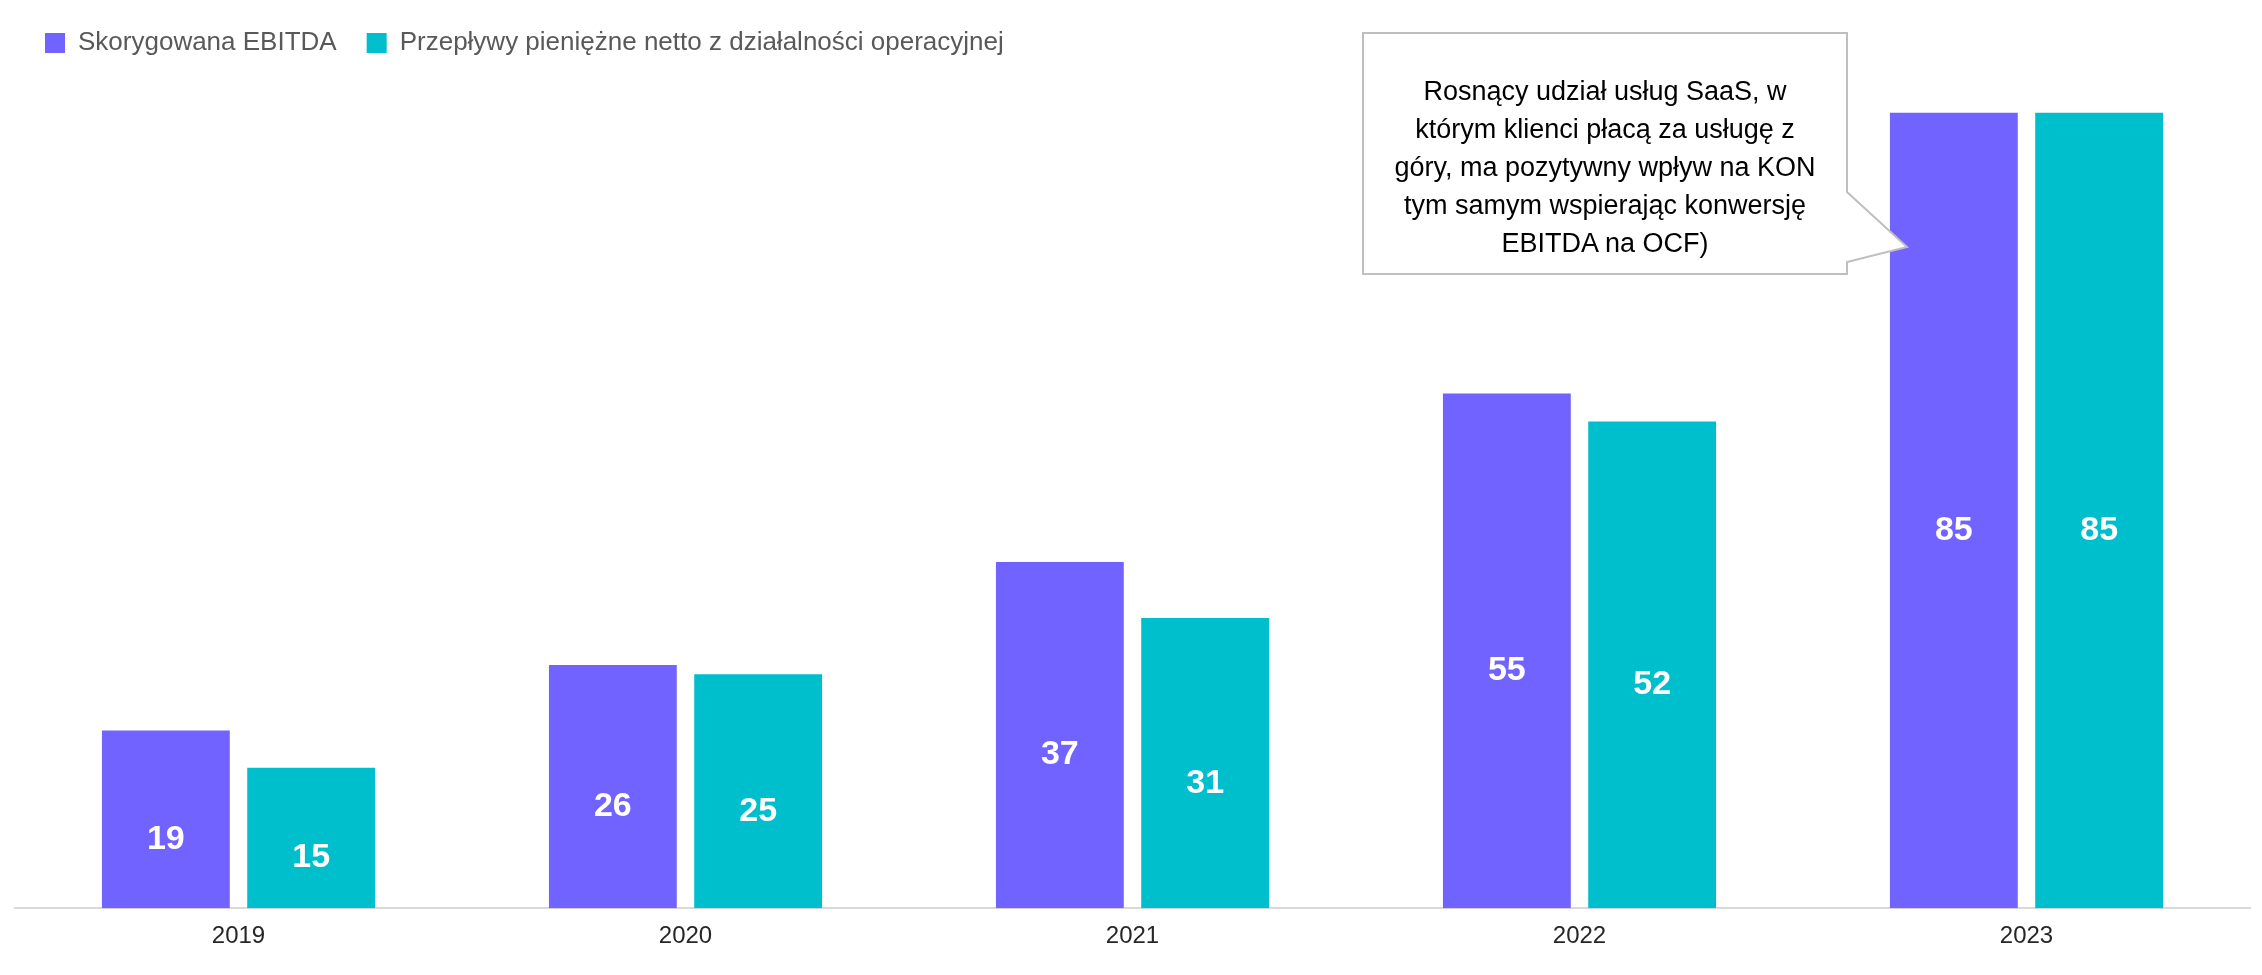  Describe the element at coordinates (701, 41) in the screenshot. I see `legend-label: Przepływy pieniężne netto z działalności operacyjnej` at that location.